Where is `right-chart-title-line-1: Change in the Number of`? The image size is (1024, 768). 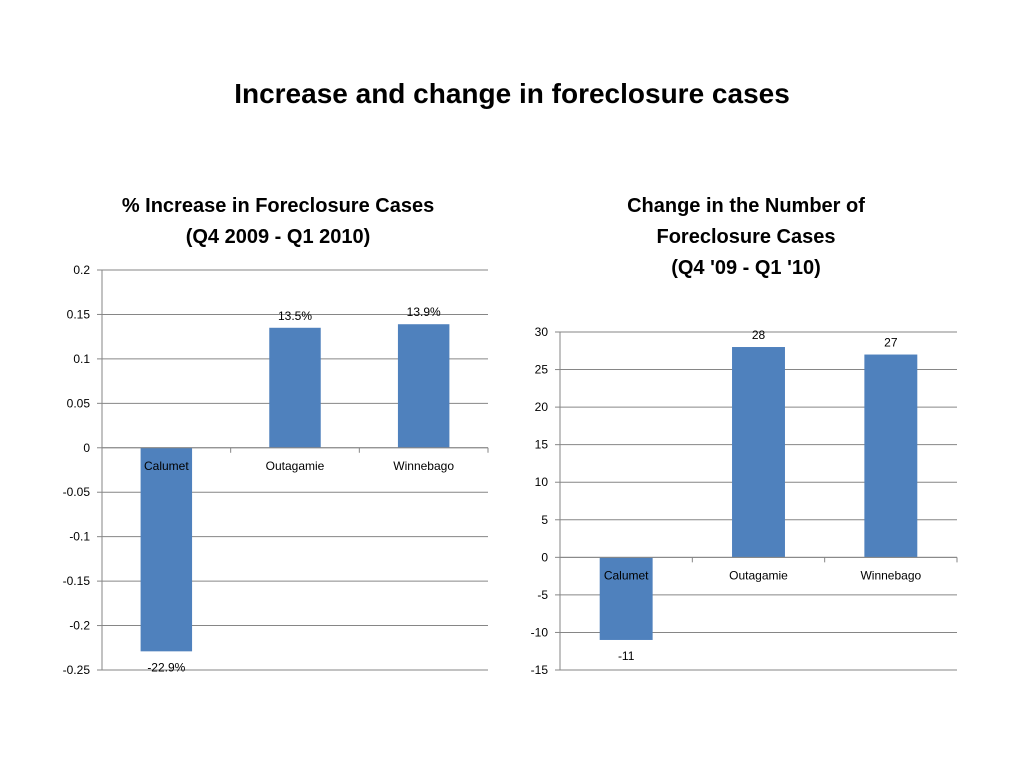
right-chart-title-line-1: Change in the Number of is located at coordinates (746, 206).